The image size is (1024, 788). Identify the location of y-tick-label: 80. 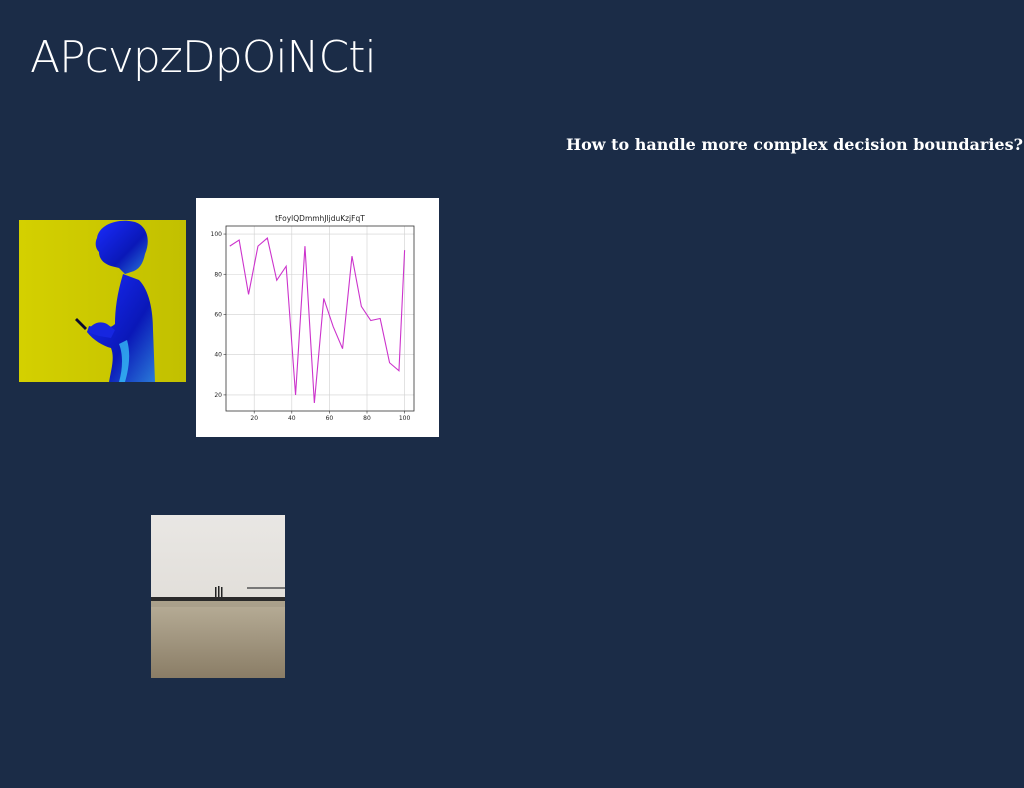
(218, 274).